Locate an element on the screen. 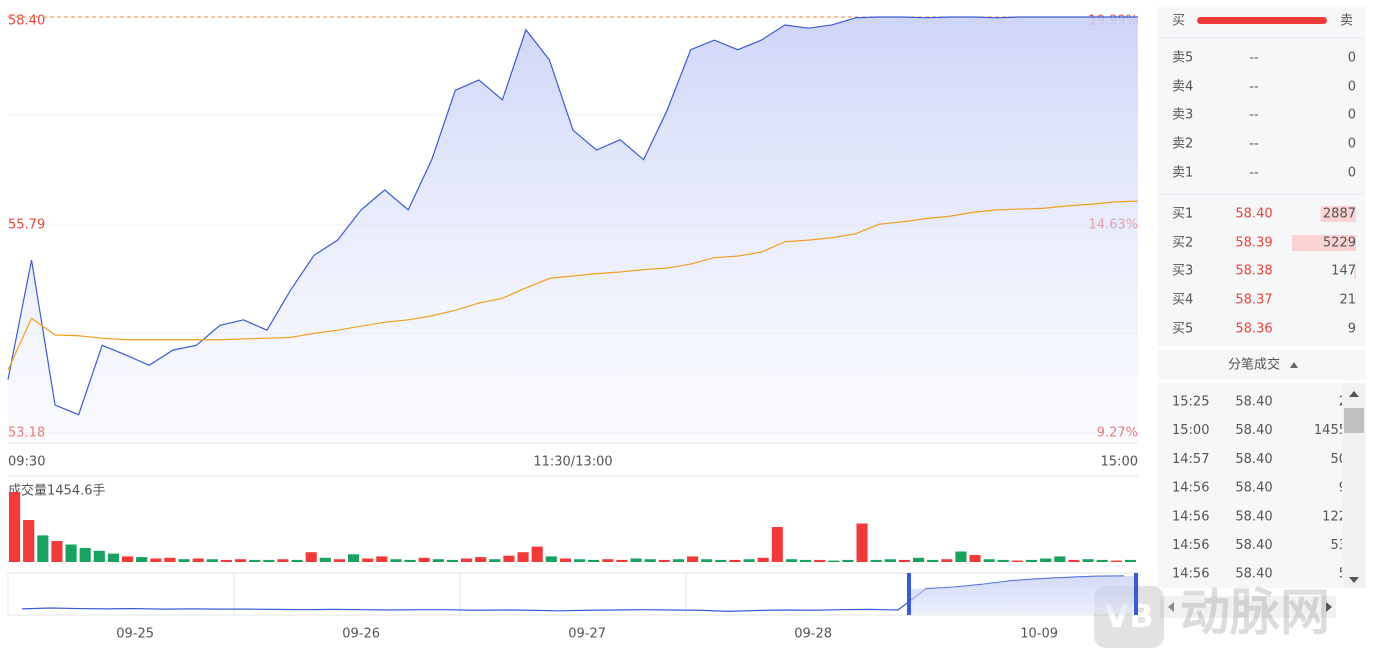 Image resolution: width=1380 pixels, height=658 pixels. series-line is located at coordinates (573, 593).